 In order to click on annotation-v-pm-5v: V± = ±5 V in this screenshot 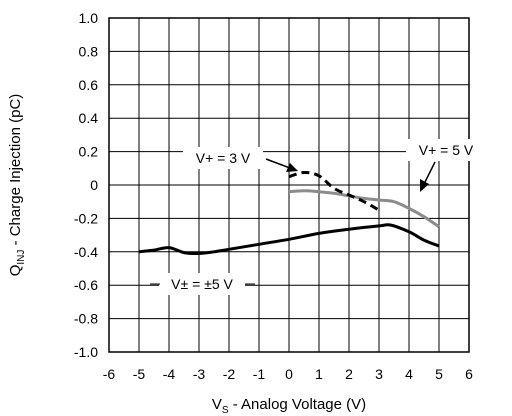, I will do `click(202, 284)`.